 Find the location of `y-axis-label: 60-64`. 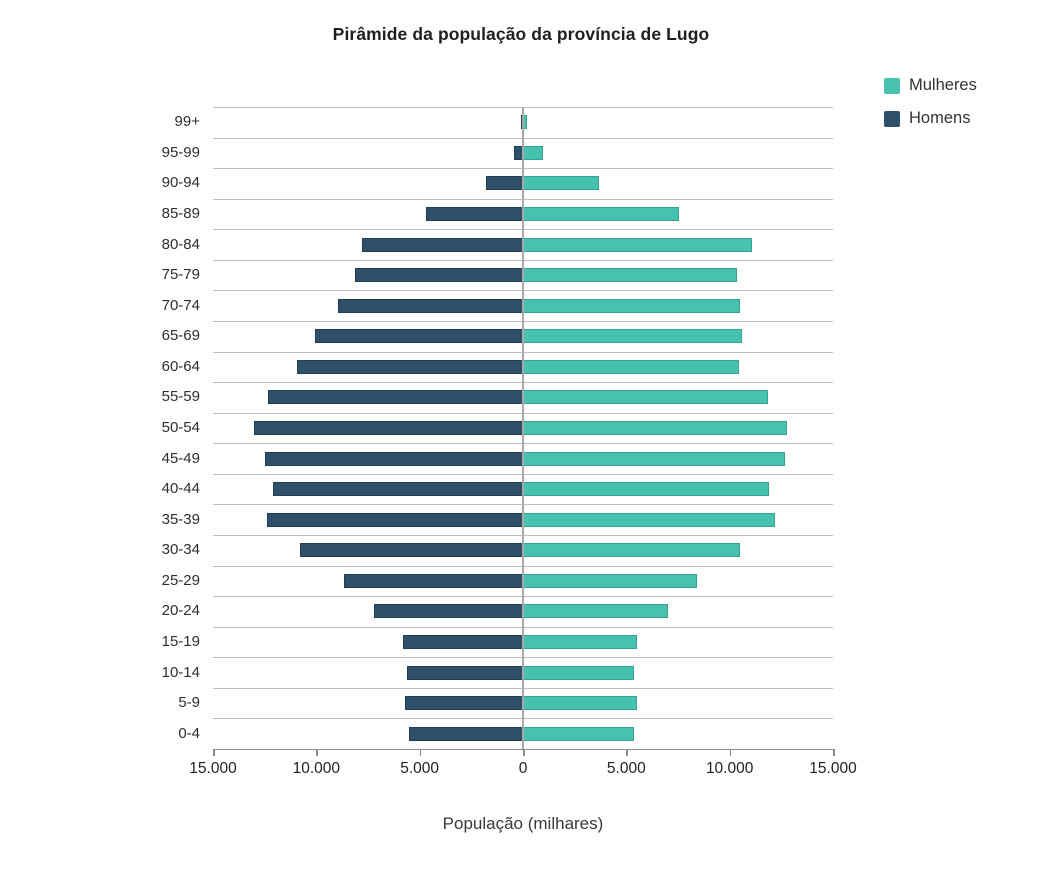

y-axis-label: 60-64 is located at coordinates (180, 366).